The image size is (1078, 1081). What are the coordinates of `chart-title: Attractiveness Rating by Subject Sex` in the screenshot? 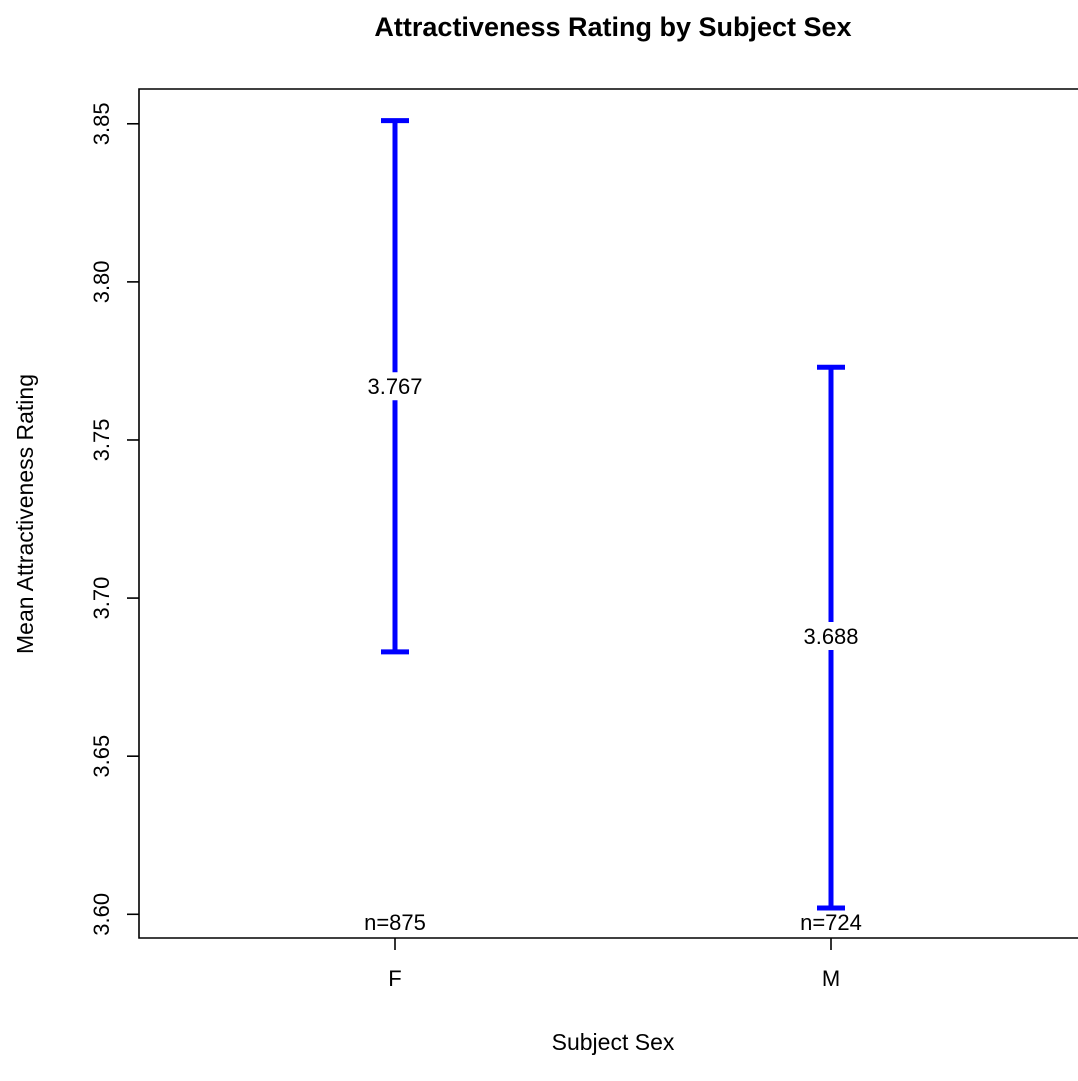 It's located at (612, 27).